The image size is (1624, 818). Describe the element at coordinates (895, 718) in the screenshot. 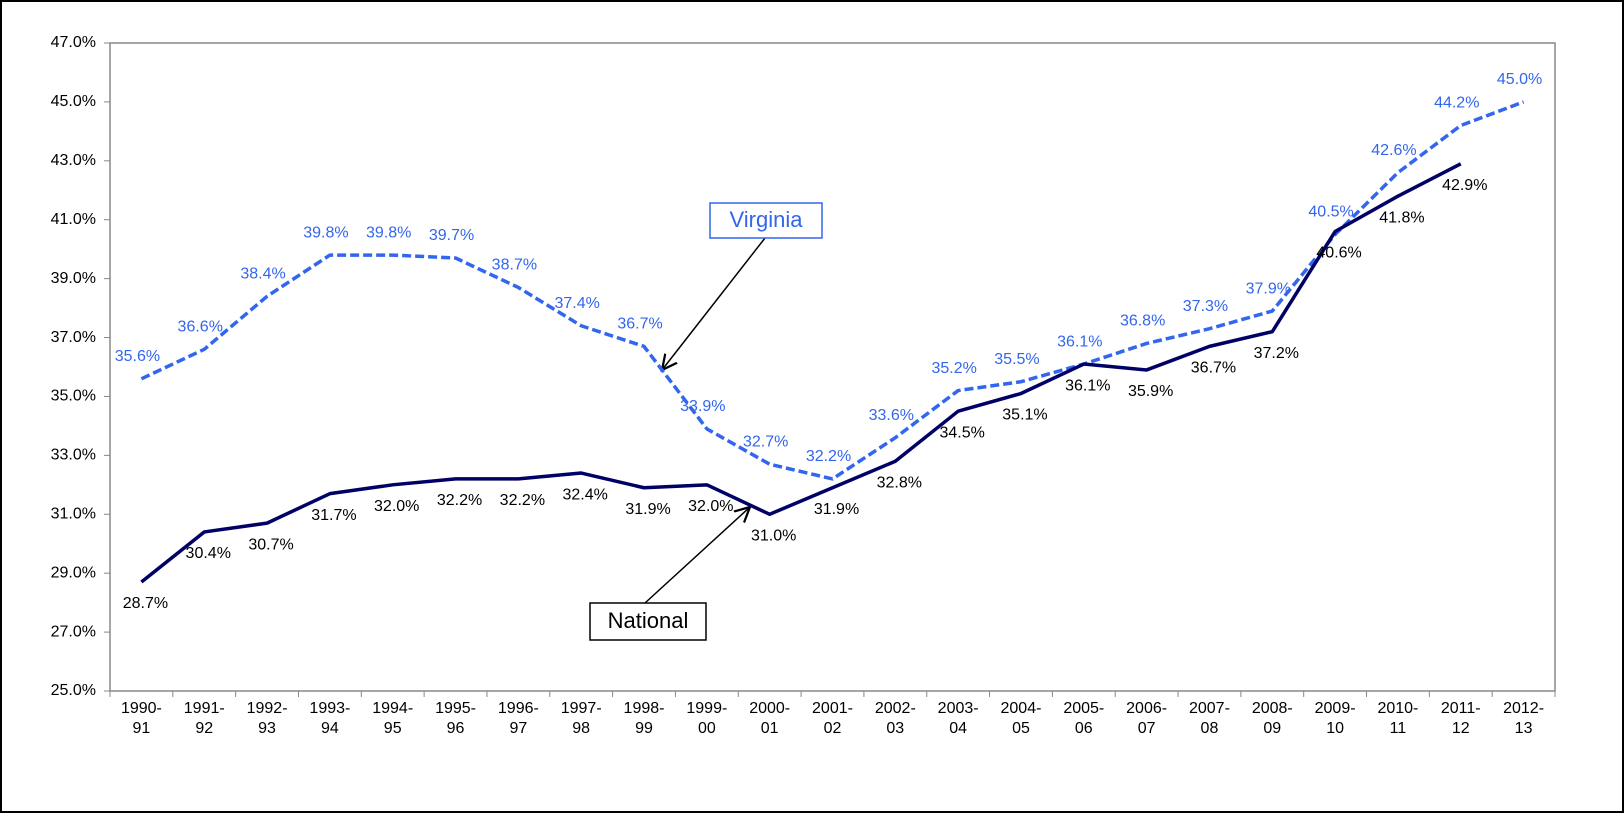

I see `x-tick-label: 2002-03` at that location.